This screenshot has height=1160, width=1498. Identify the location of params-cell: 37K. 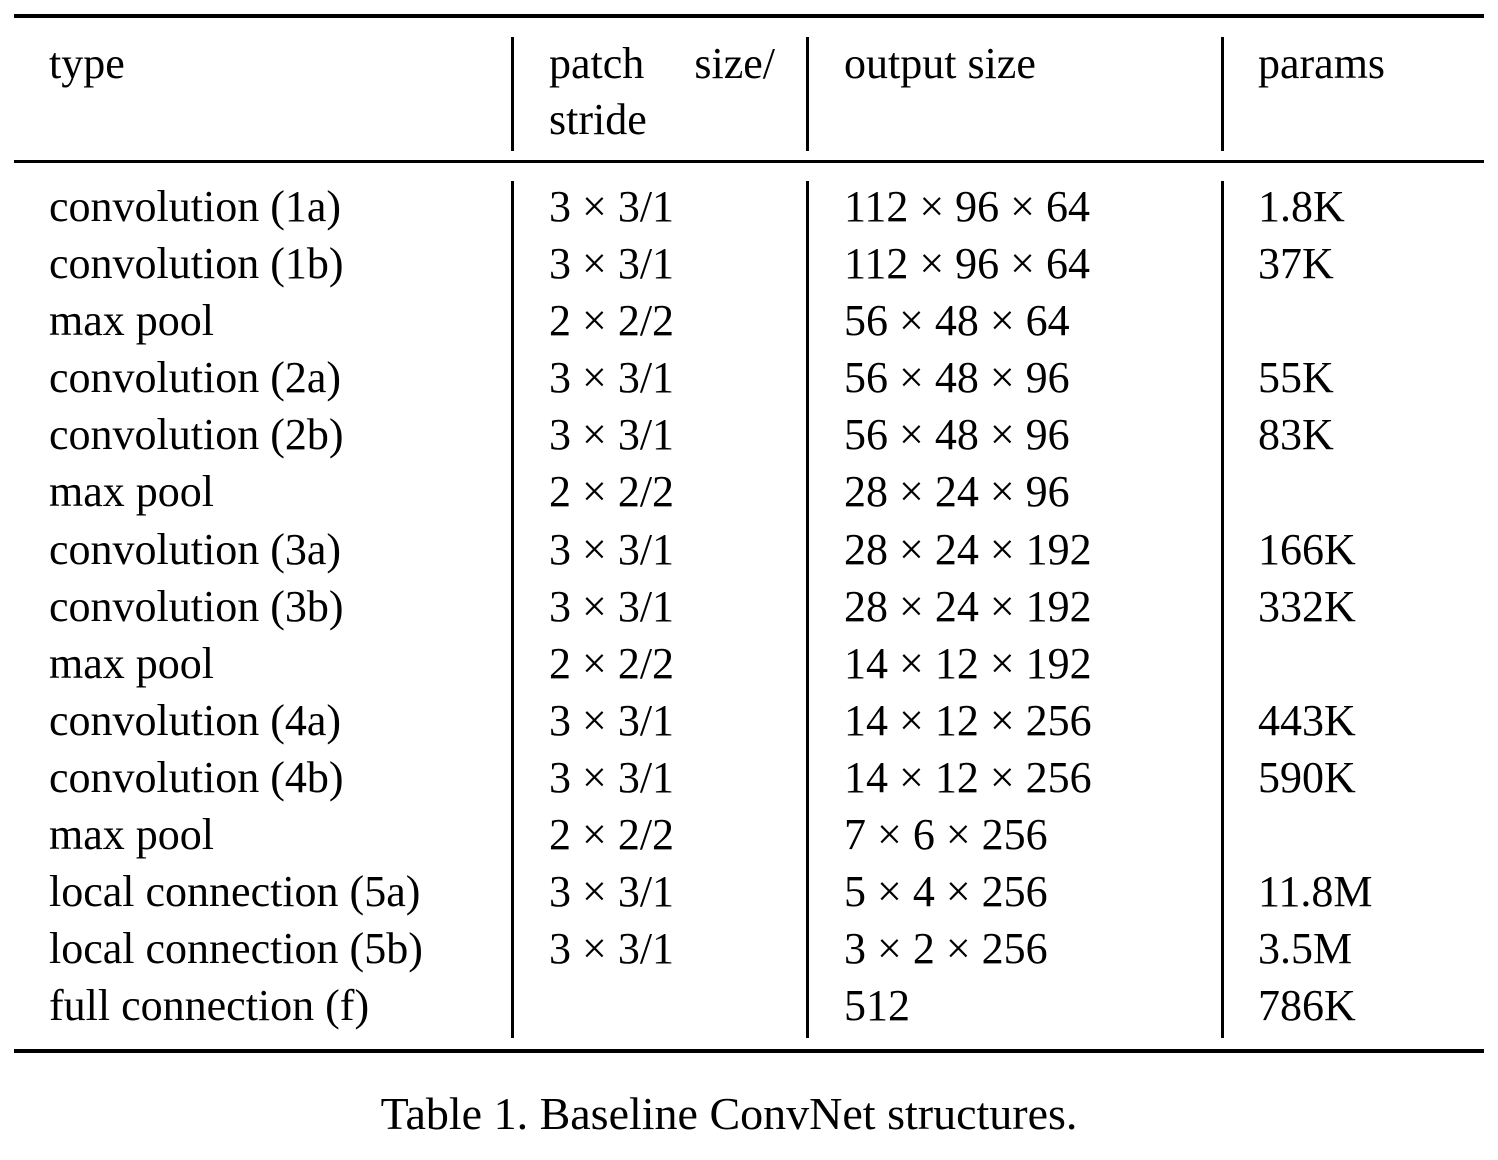
(1296, 264).